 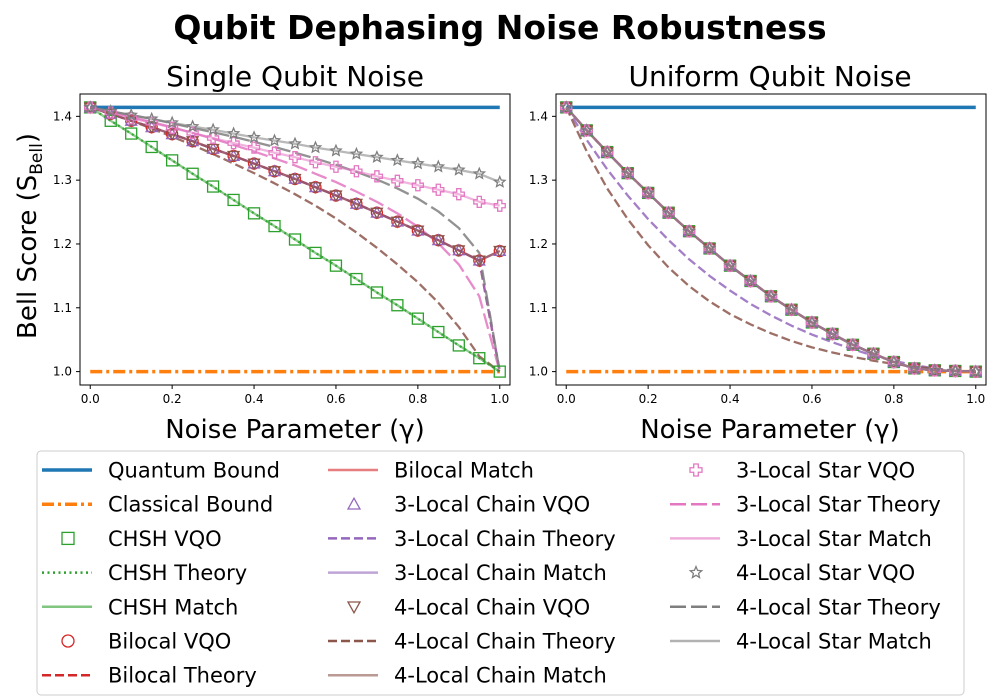 I want to click on legend-label: CHSH VQO, so click(x=165, y=539).